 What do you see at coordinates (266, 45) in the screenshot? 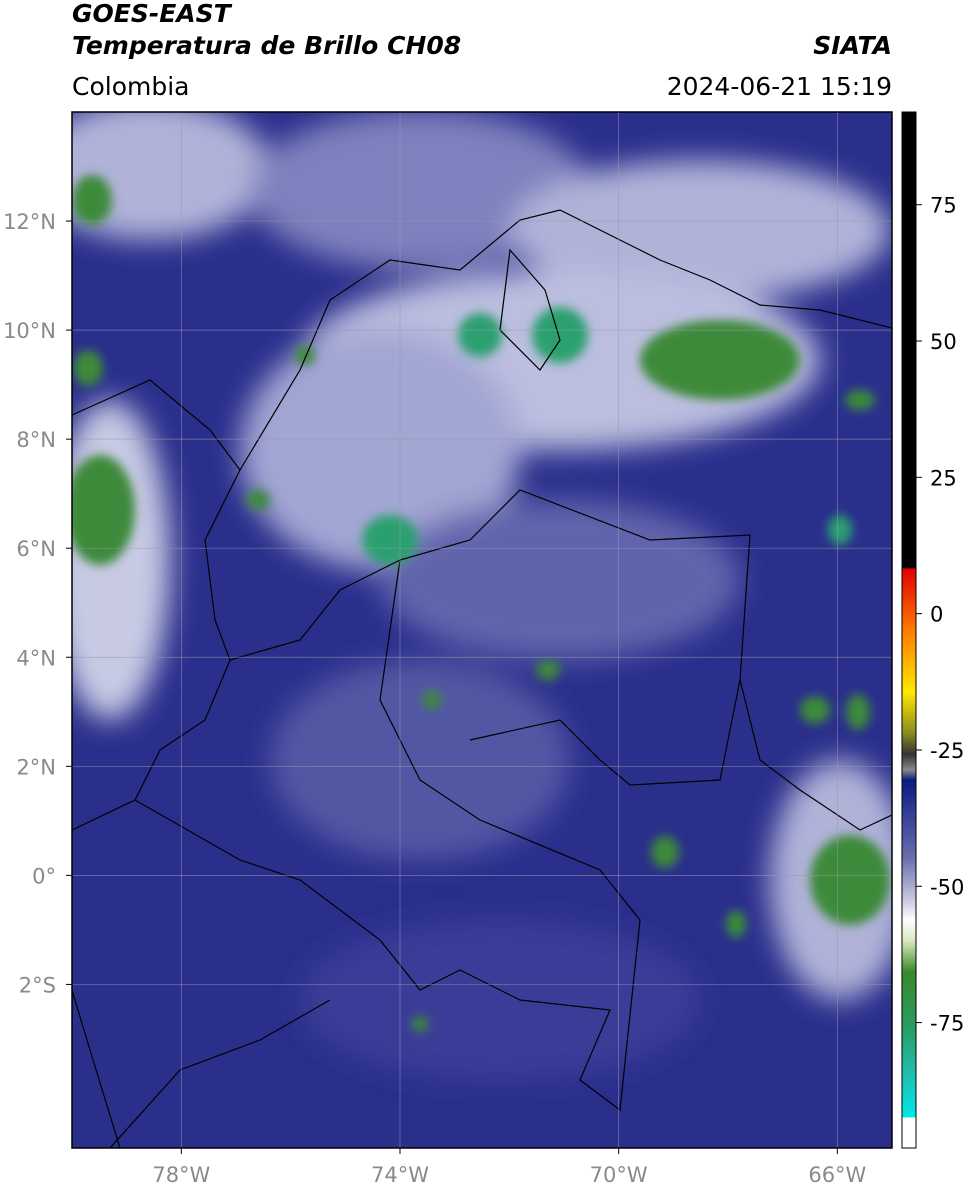
I see `subtitle: Temperatura de Brillo CH08` at bounding box center [266, 45].